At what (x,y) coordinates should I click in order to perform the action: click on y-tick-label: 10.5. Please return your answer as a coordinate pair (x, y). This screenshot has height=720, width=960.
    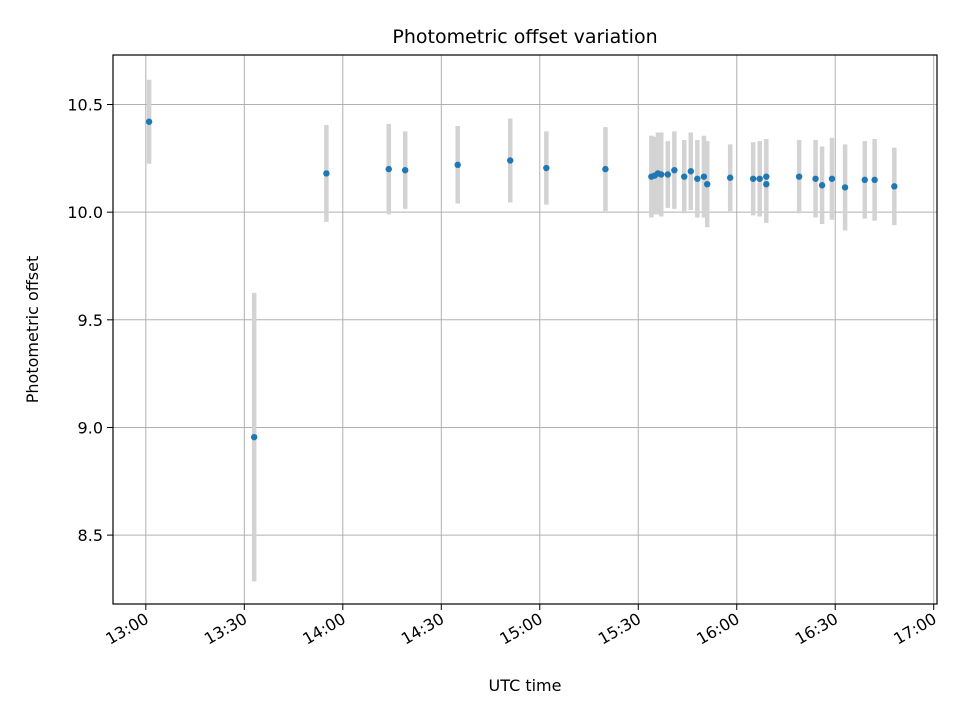
    Looking at the image, I should click on (85, 105).